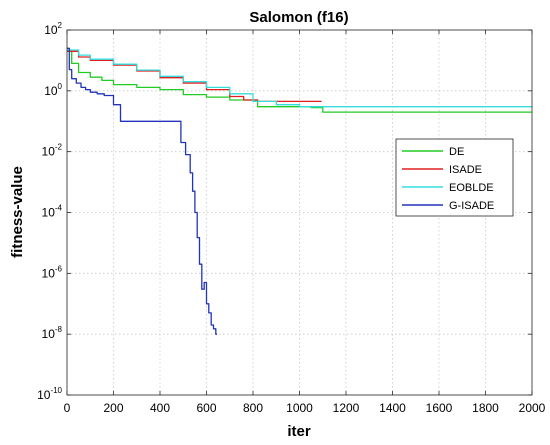  What do you see at coordinates (113, 408) in the screenshot?
I see `x-tick-label: 200` at bounding box center [113, 408].